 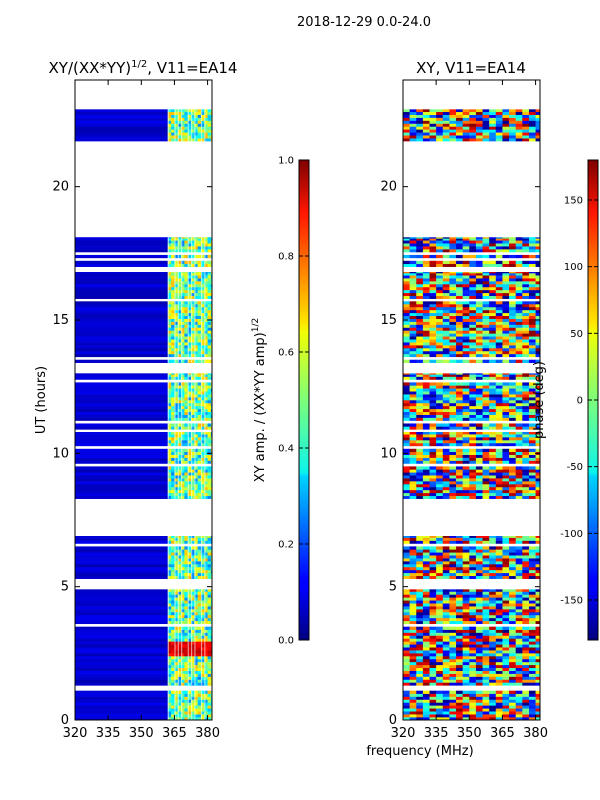 What do you see at coordinates (286, 161) in the screenshot?
I see `colorbar-tick-label: 1.0` at bounding box center [286, 161].